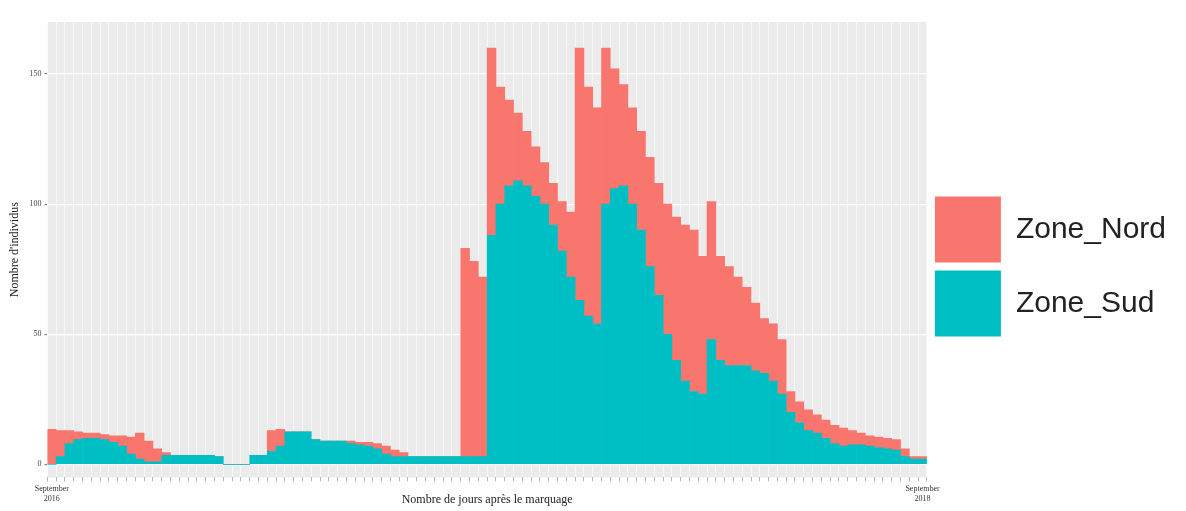 This screenshot has height=511, width=1186. Describe the element at coordinates (39, 464) in the screenshot. I see `y-tick-label: 0` at that location.